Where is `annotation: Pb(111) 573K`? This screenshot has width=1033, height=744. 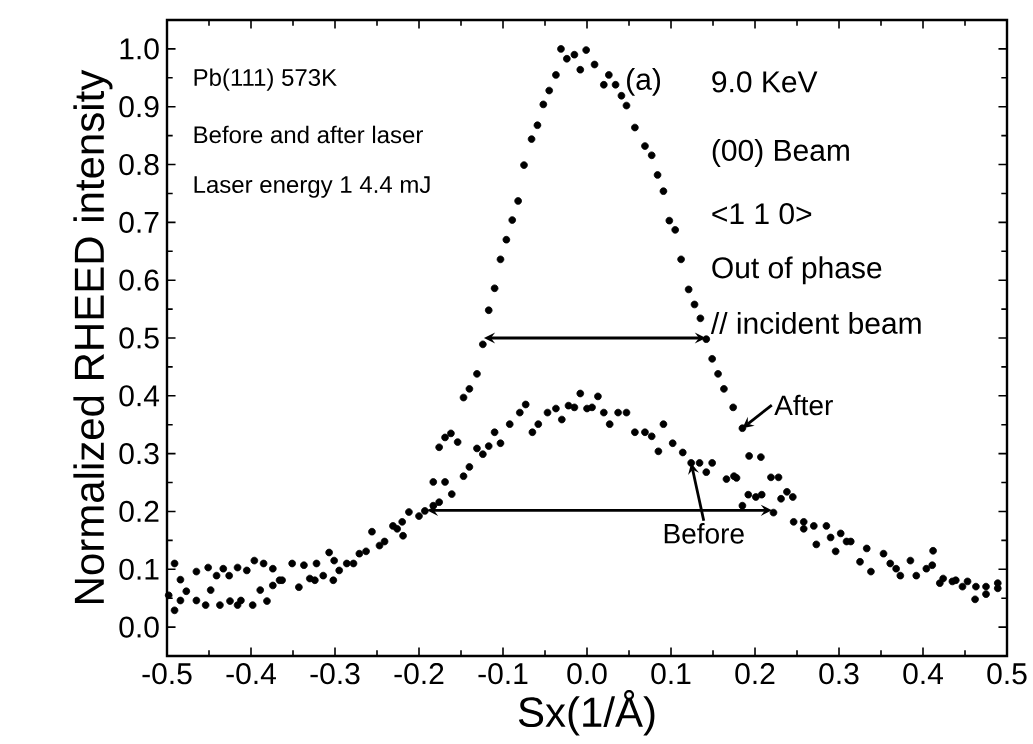 annotation: Pb(111) 573K is located at coordinates (265, 79).